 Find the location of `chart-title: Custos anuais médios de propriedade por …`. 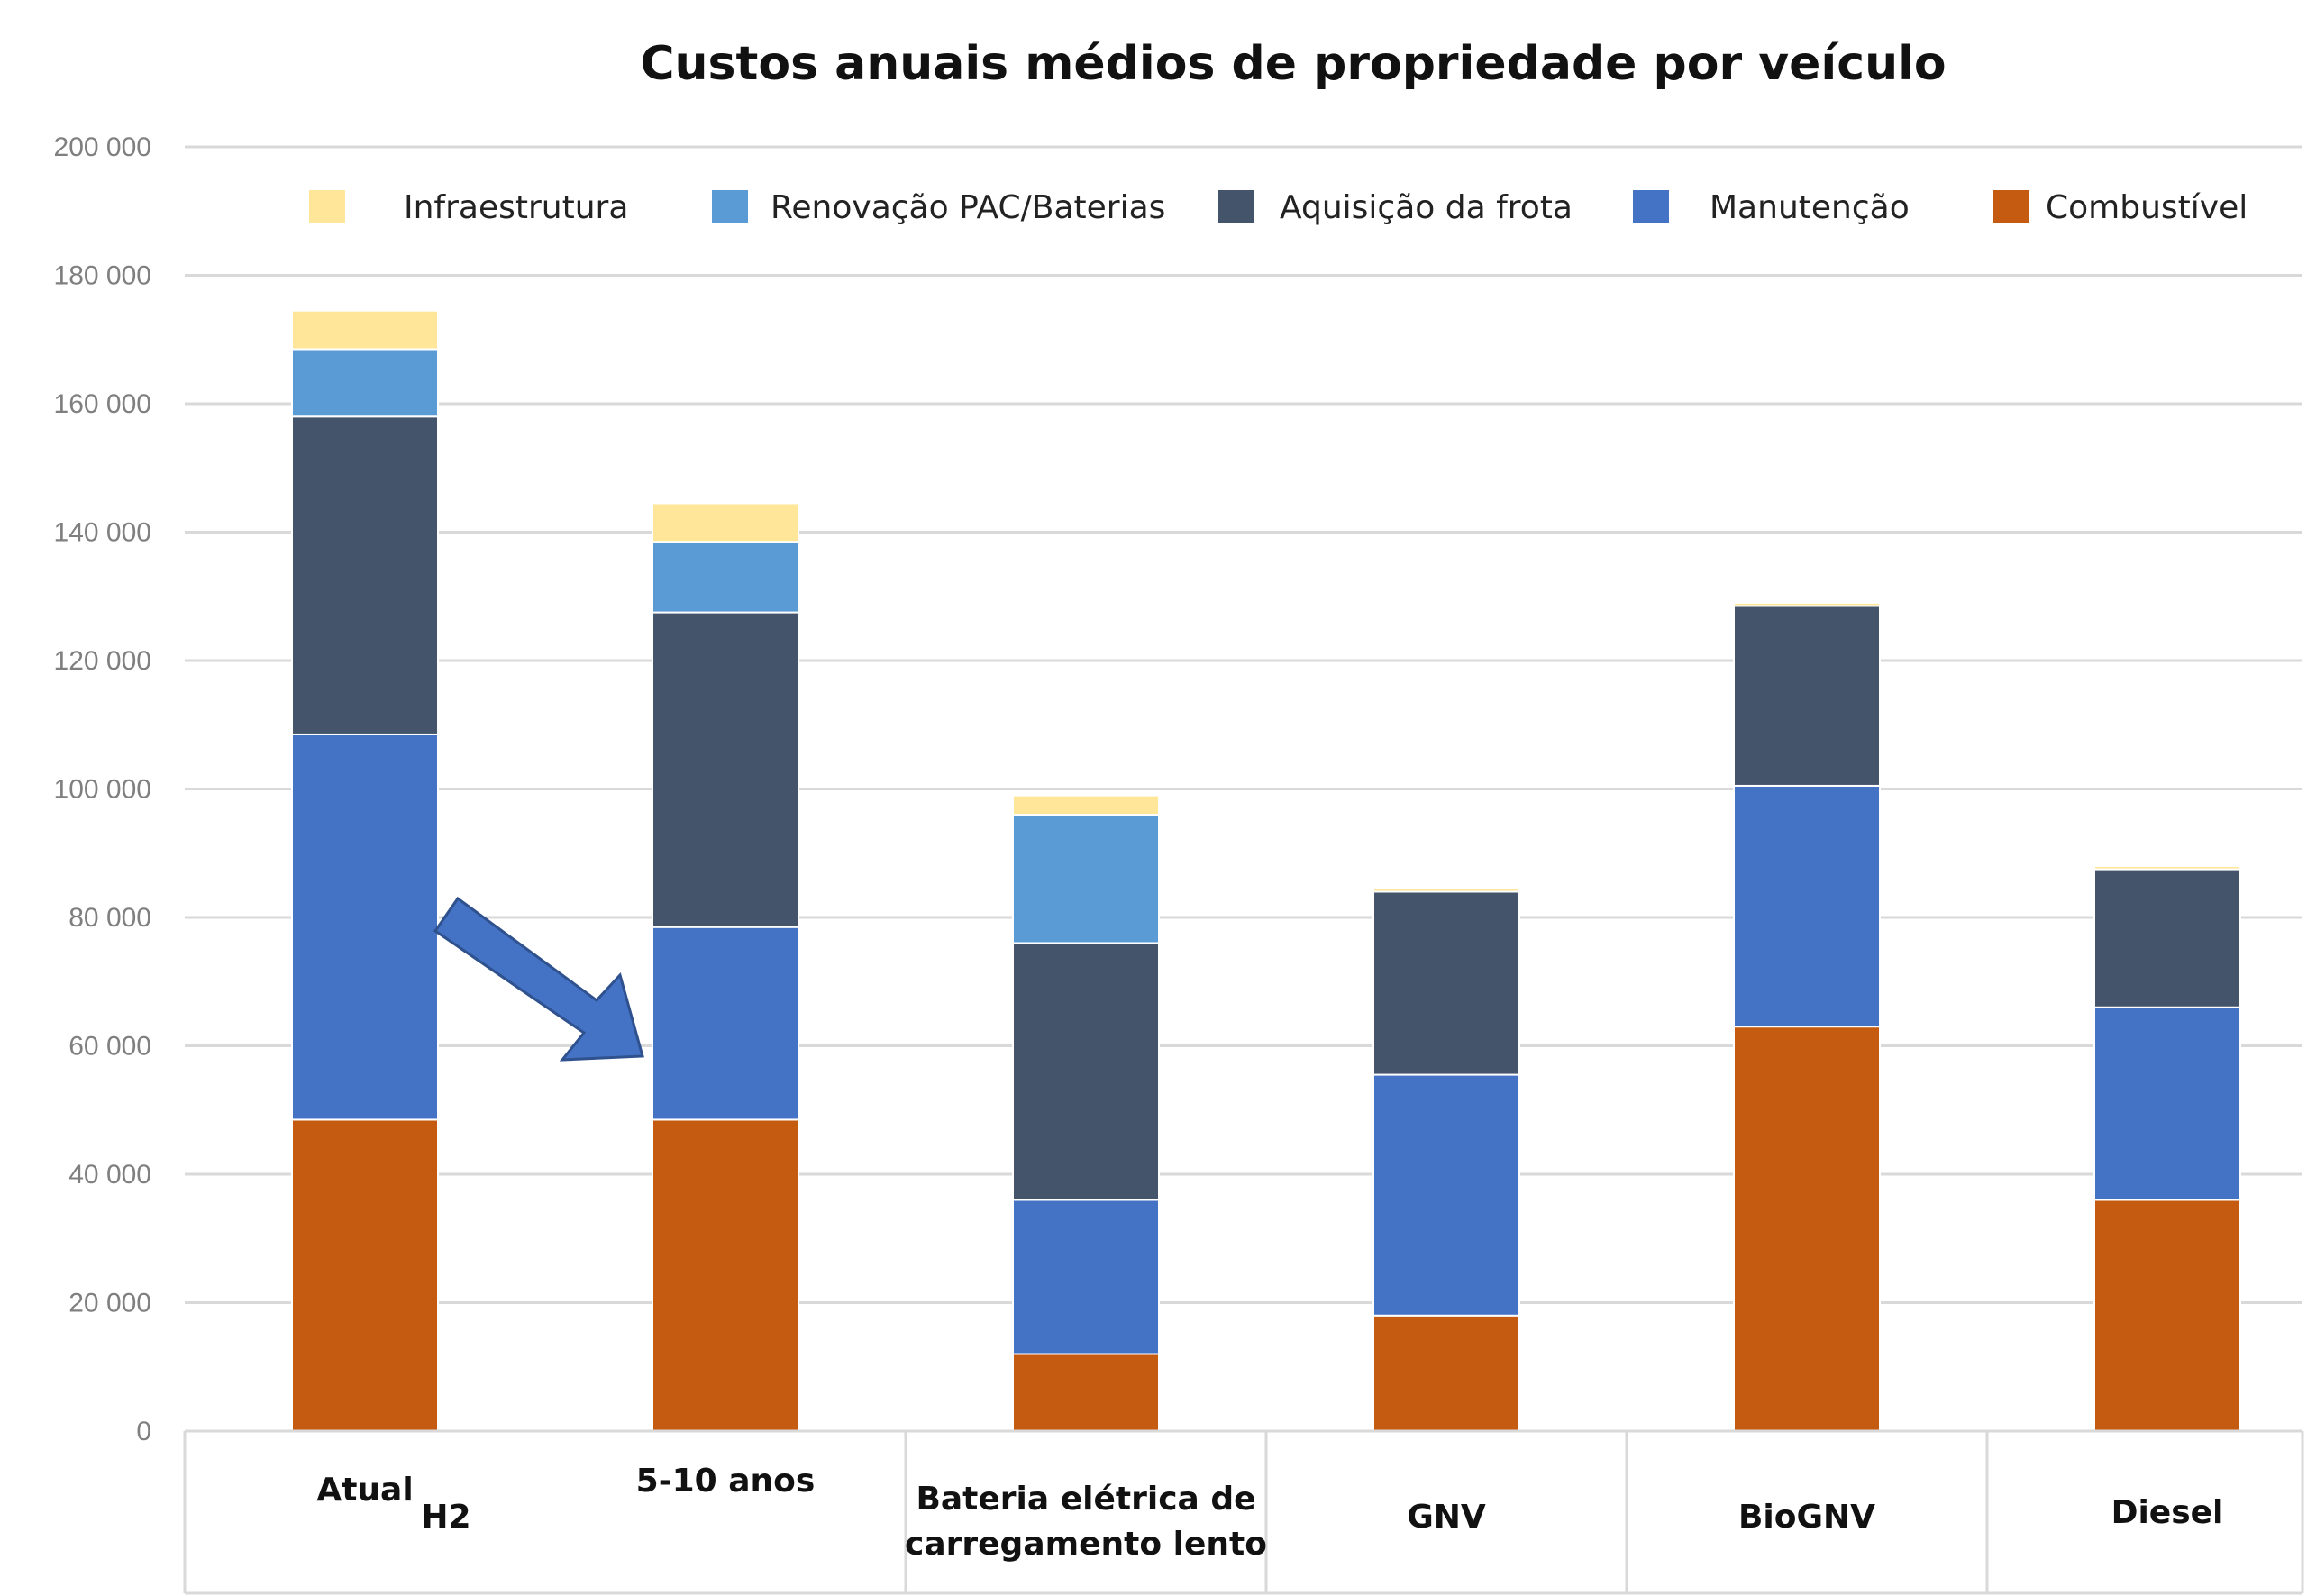

chart-title: Custos anuais médios de propriedade por … is located at coordinates (1293, 64).